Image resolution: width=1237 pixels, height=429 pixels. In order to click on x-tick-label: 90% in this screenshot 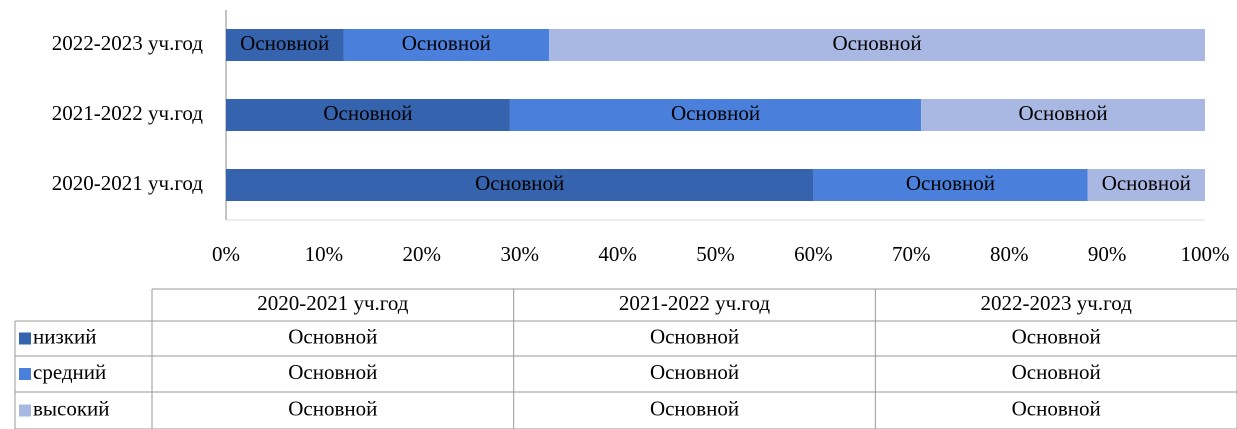, I will do `click(1107, 254)`.